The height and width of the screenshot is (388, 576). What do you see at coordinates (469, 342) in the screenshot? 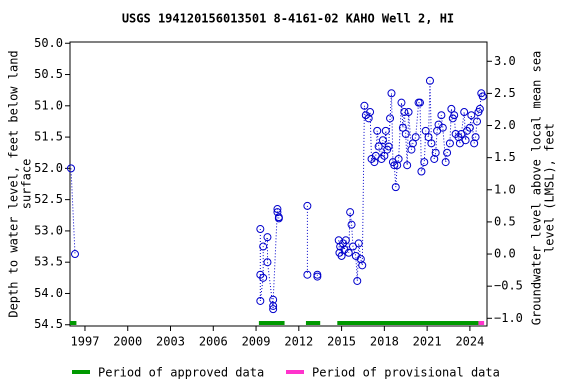
I see `x-tick-label: 2024` at bounding box center [469, 342].